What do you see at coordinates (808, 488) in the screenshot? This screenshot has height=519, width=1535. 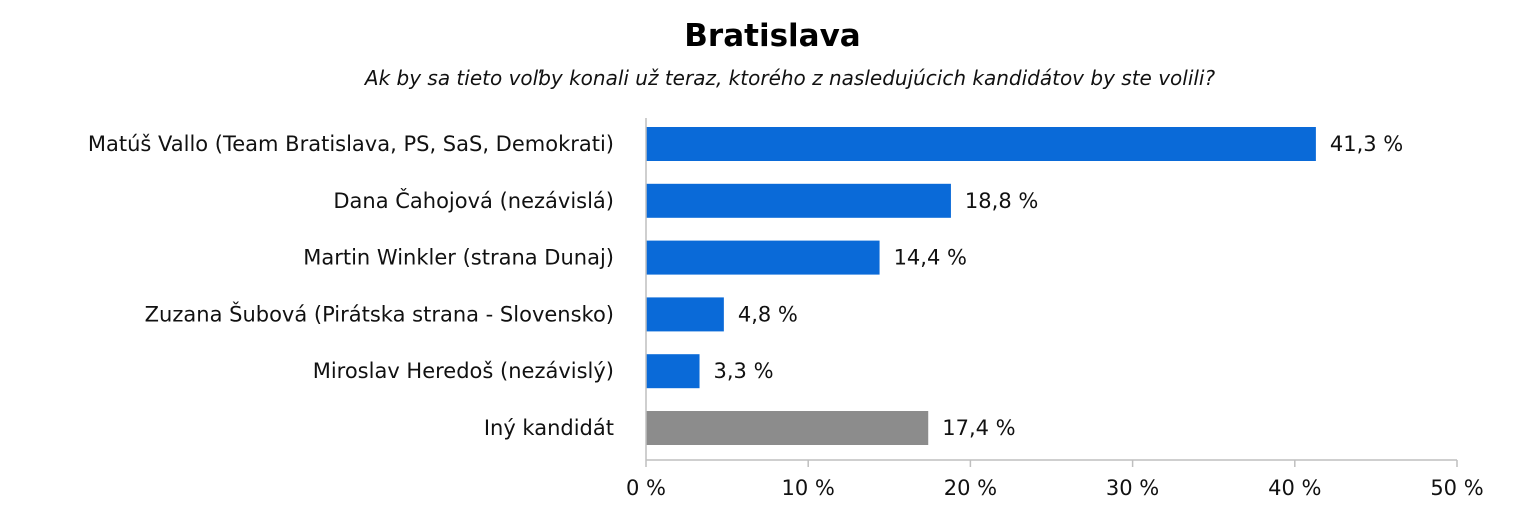 I see `x-tick-label-1: 10 %` at bounding box center [808, 488].